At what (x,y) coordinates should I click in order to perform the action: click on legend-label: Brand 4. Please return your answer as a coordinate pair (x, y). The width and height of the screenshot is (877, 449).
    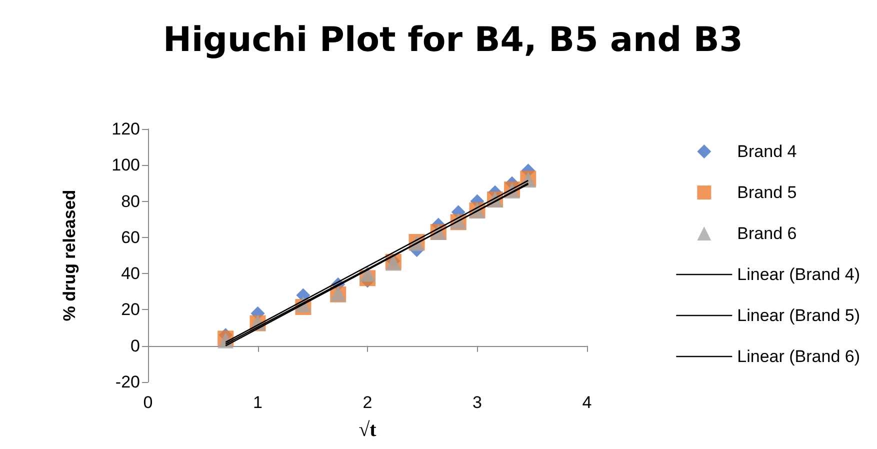
    Looking at the image, I should click on (767, 151).